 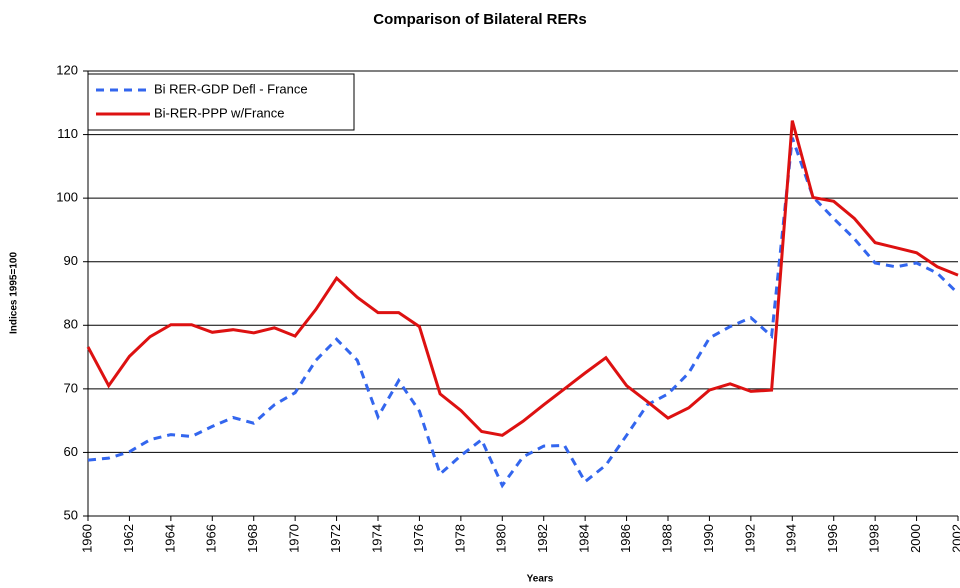 What do you see at coordinates (459, 538) in the screenshot?
I see `x-tick-label: 1978` at bounding box center [459, 538].